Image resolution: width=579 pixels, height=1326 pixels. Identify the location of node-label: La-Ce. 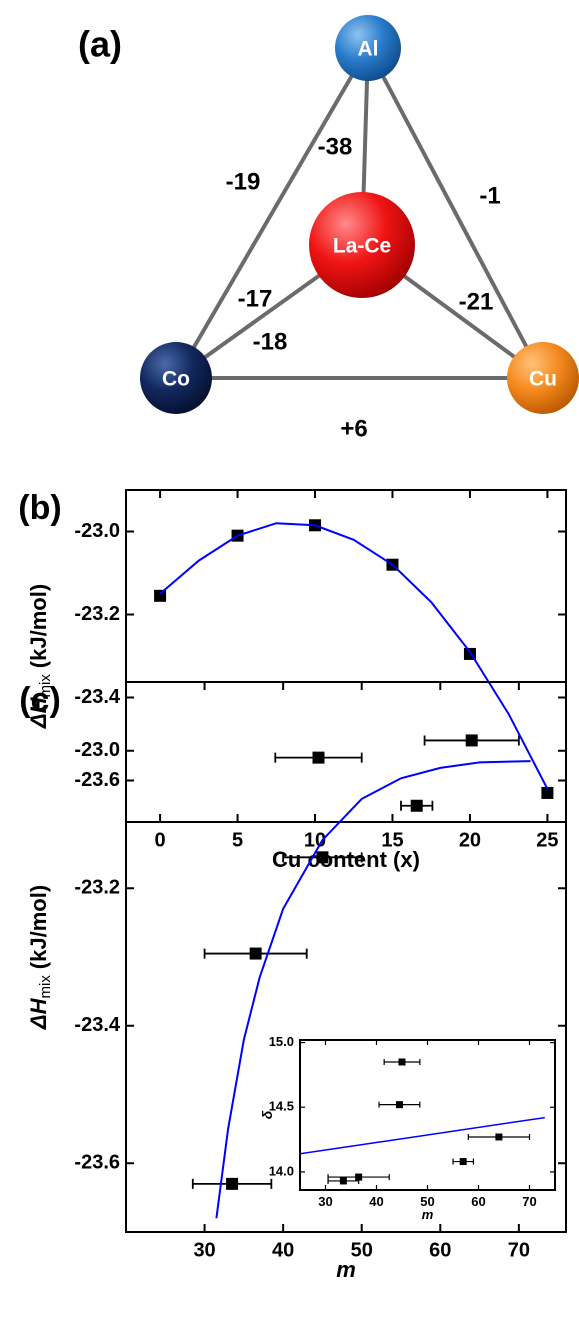
(362, 246).